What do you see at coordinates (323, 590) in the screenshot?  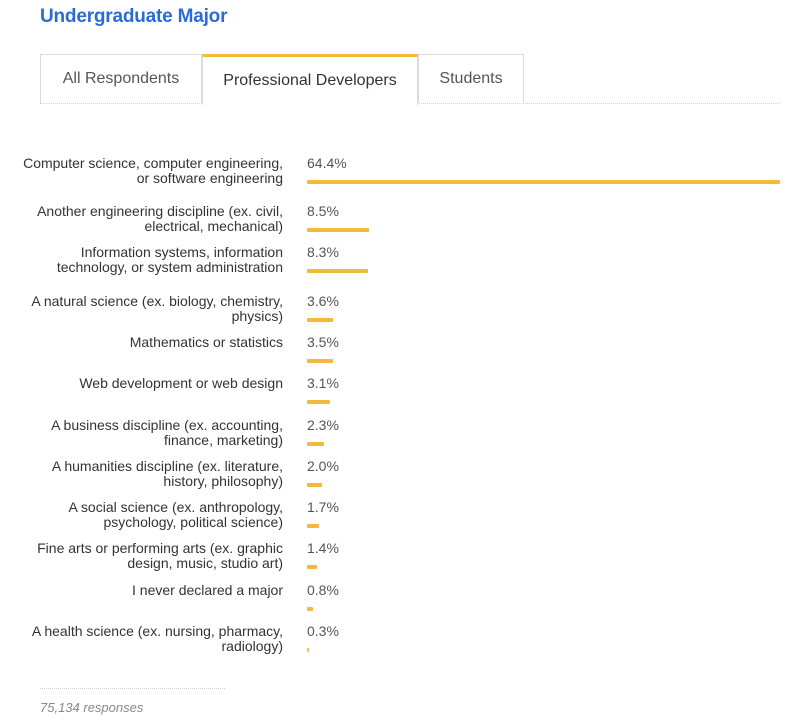 I see `data-label: 0.8%` at bounding box center [323, 590].